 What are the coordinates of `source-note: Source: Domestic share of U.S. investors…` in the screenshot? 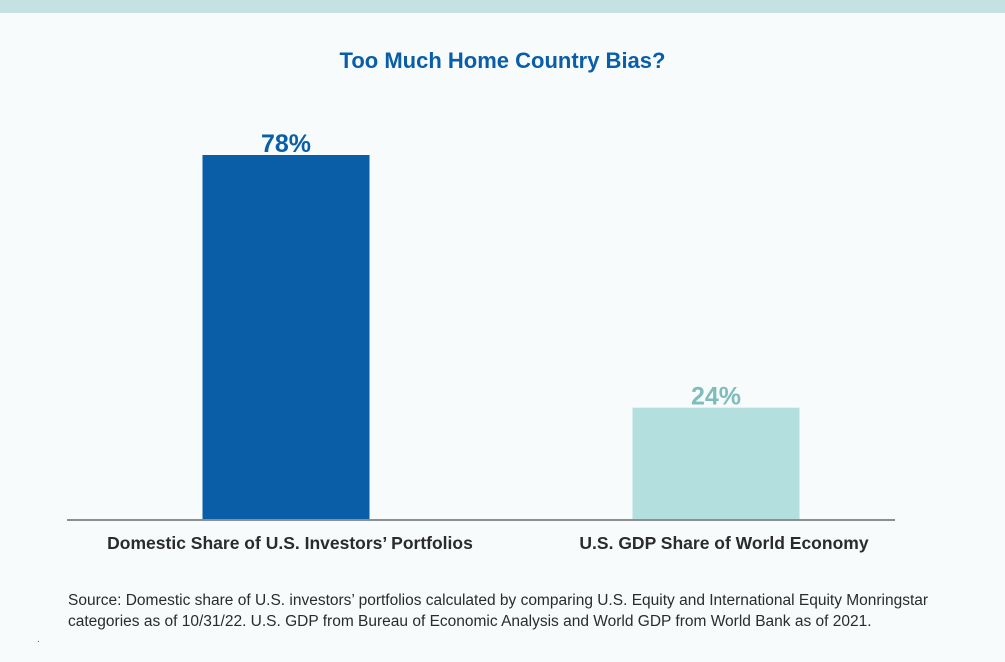 It's located at (498, 611).